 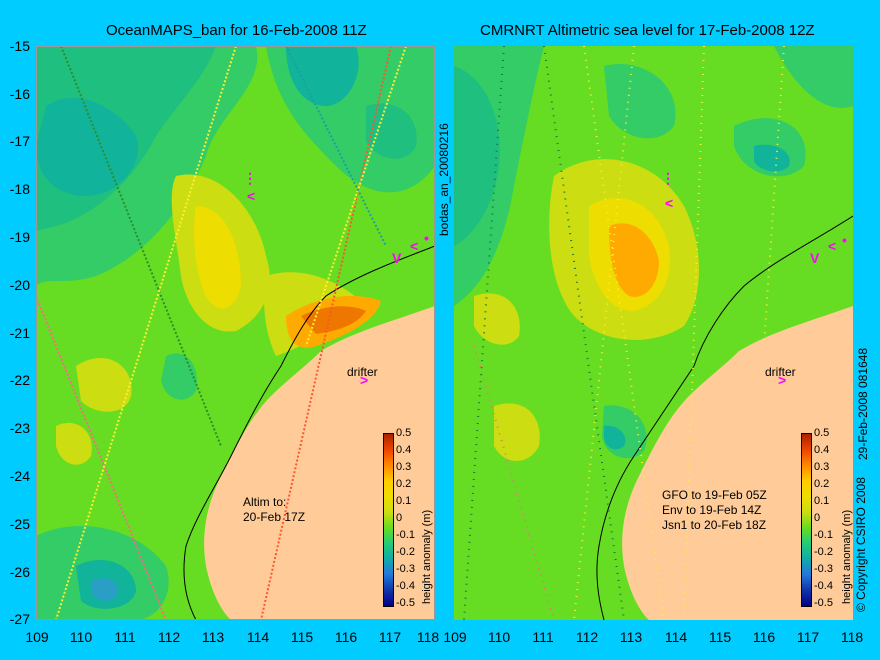 I want to click on y-tick-label: -16, so click(x=19, y=94).